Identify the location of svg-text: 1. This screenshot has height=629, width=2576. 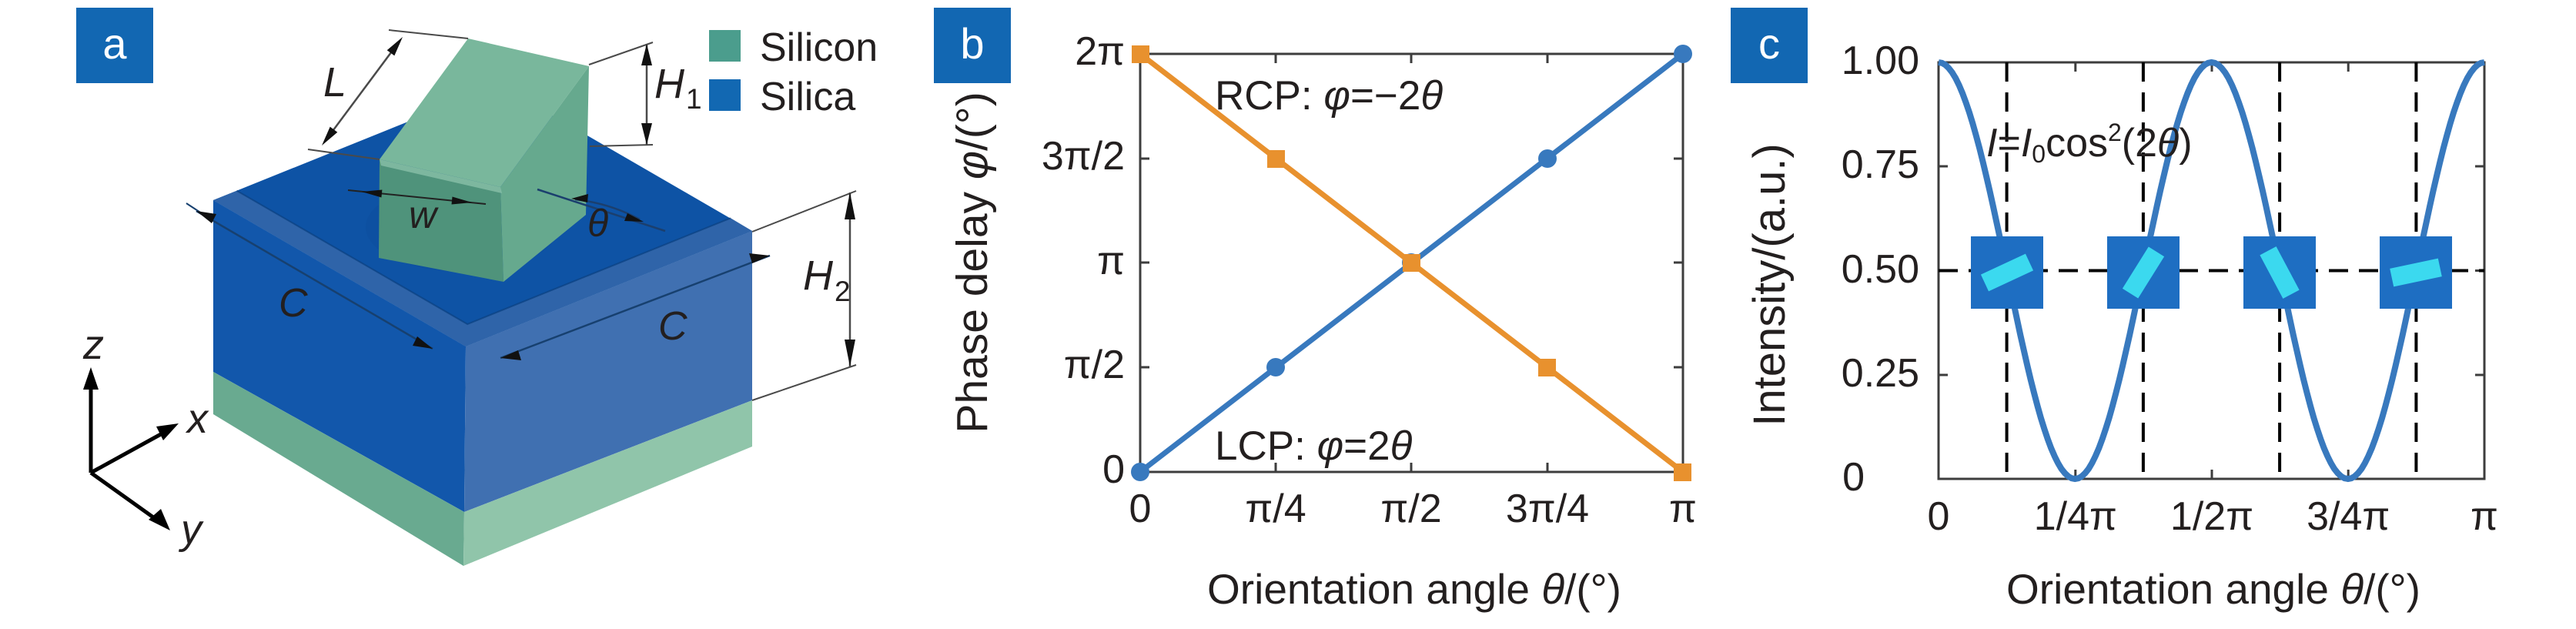
(694, 99).